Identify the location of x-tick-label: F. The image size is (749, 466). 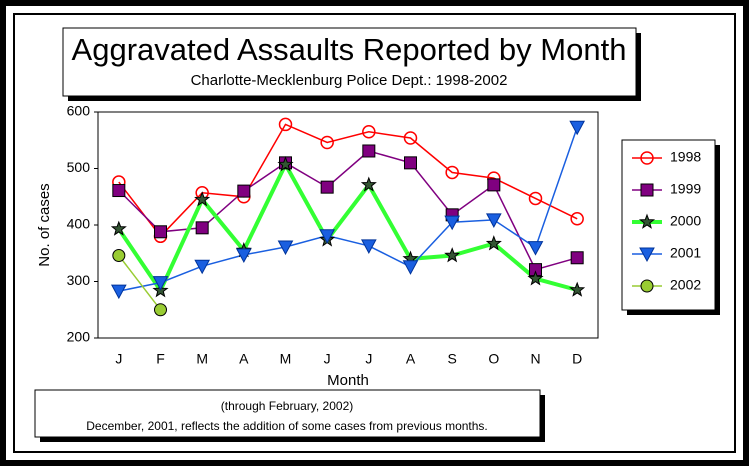
(160, 359).